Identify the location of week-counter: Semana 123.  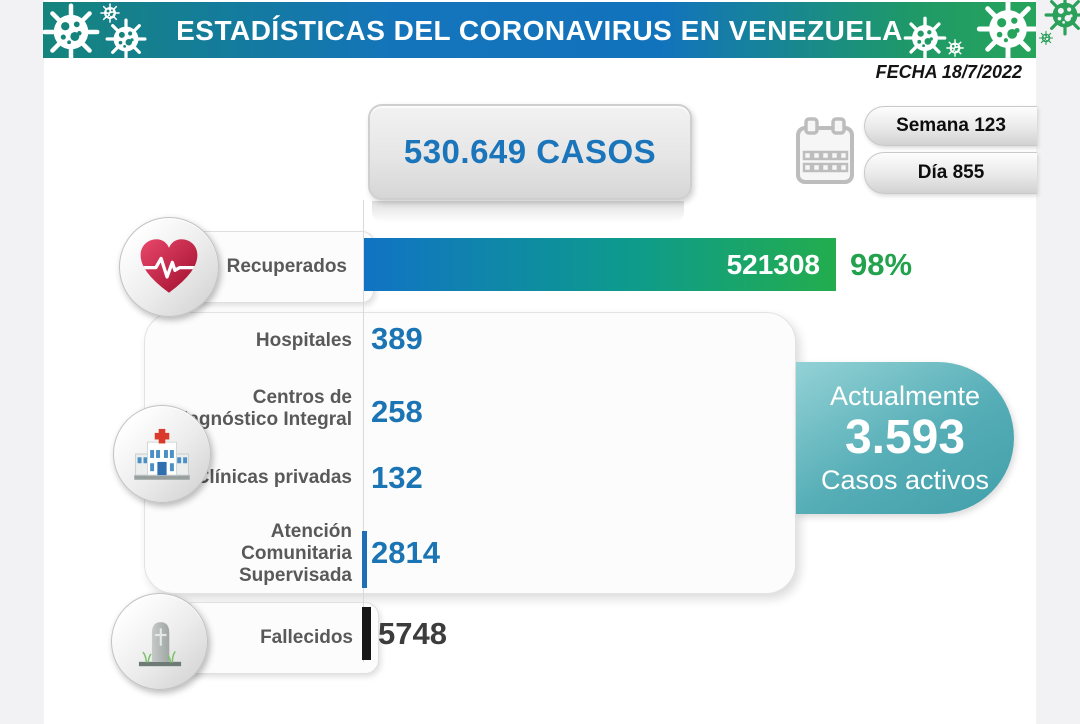
(950, 126).